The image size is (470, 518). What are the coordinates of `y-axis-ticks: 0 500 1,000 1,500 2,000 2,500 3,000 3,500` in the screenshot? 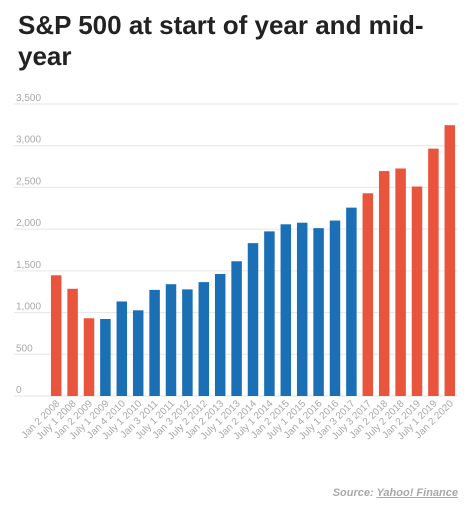 It's located at (28, 244).